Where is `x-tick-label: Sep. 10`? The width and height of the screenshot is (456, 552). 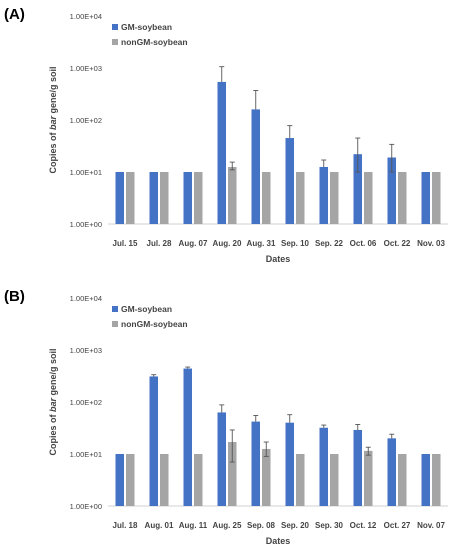 x-tick-label: Sep. 10 is located at coordinates (295, 243).